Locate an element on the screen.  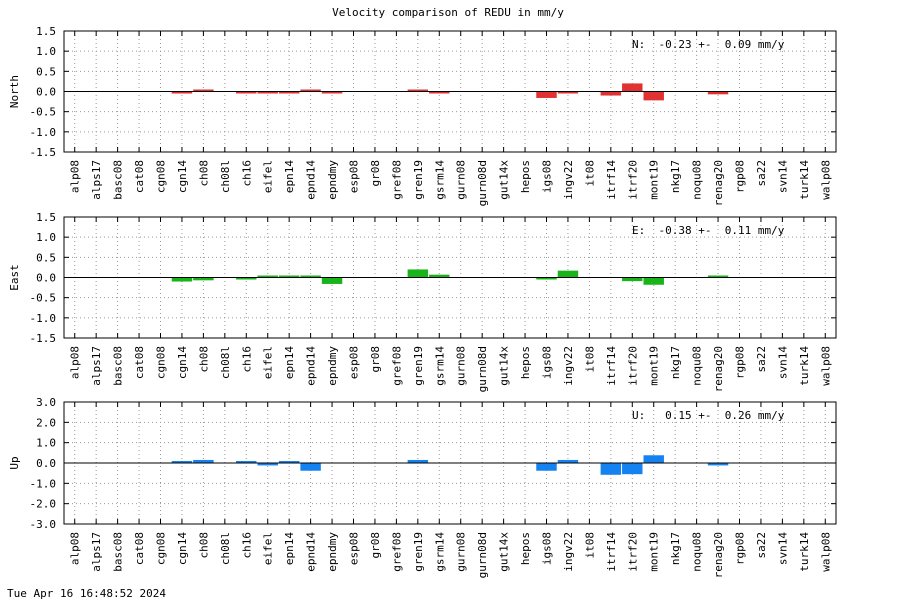
x-tick-label: walp08 is located at coordinates (825, 366).